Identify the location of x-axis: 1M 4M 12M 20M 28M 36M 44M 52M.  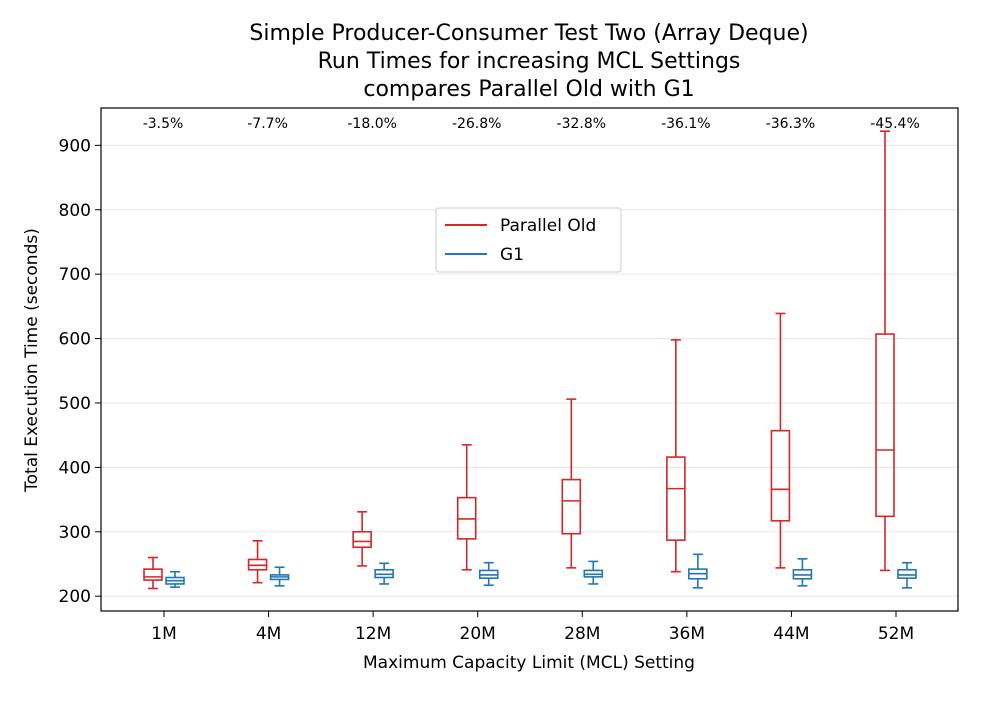
(532, 627).